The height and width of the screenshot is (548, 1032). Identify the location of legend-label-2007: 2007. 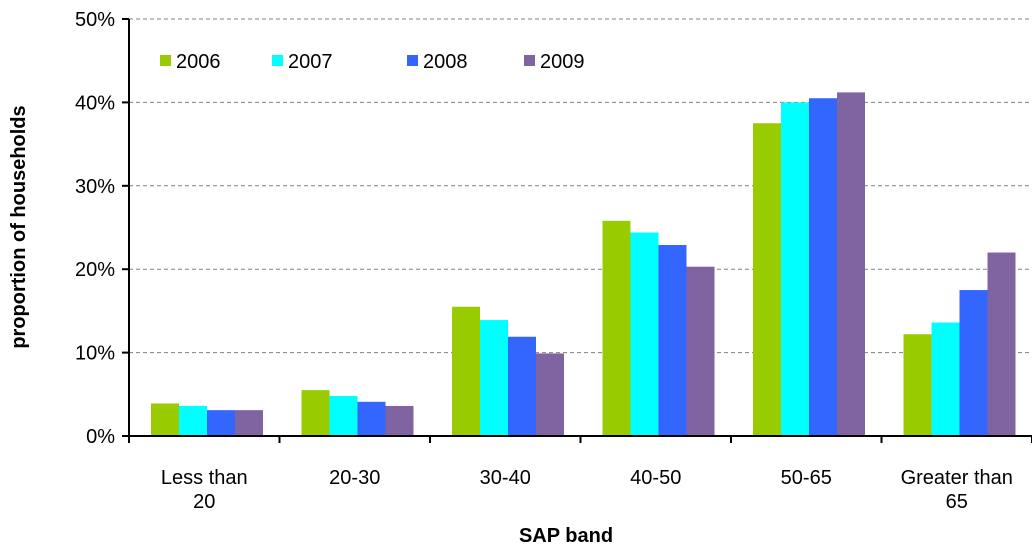
(310, 62).